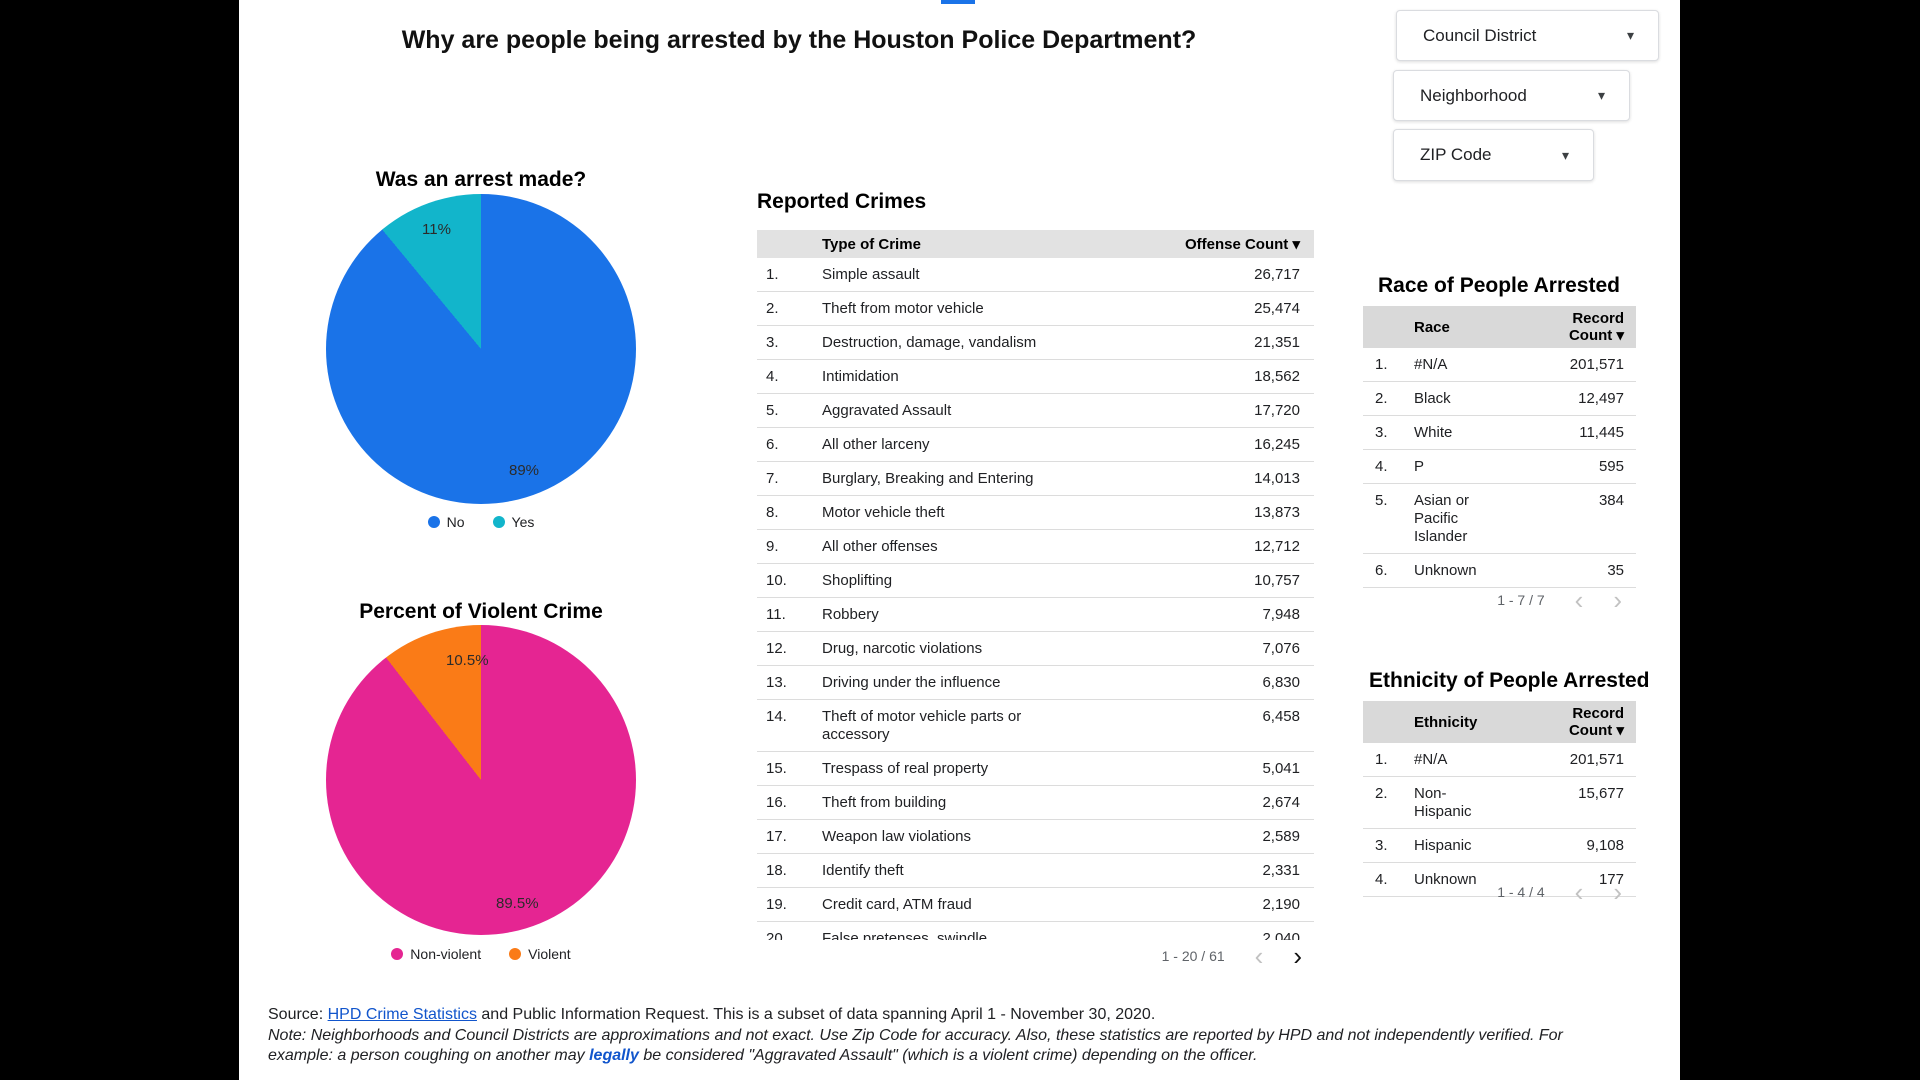 This screenshot has width=1920, height=1080. Describe the element at coordinates (1242, 244) in the screenshot. I see `offense-count-header: Offense Count ▾` at that location.